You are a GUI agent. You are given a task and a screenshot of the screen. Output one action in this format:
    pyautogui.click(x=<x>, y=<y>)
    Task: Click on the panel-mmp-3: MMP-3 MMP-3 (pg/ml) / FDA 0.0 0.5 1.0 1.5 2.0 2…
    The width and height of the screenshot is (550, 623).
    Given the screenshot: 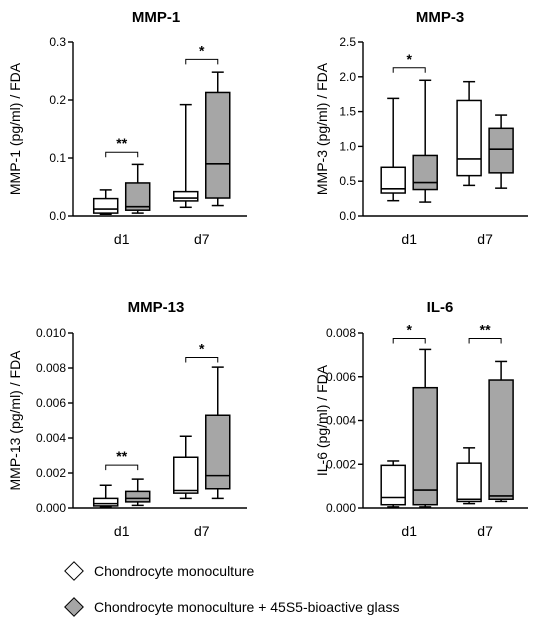 What is the action you would take?
    pyautogui.click(x=421, y=128)
    